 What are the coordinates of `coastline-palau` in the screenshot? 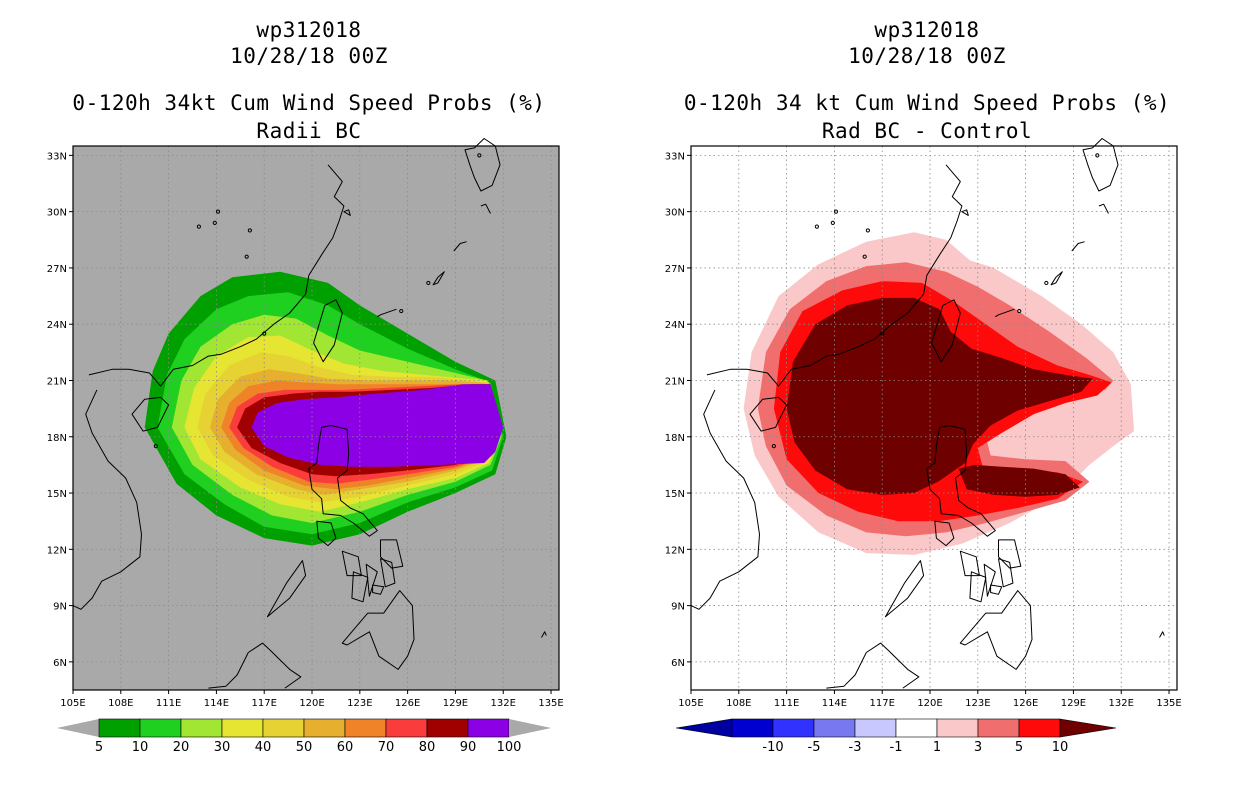 It's located at (544, 634).